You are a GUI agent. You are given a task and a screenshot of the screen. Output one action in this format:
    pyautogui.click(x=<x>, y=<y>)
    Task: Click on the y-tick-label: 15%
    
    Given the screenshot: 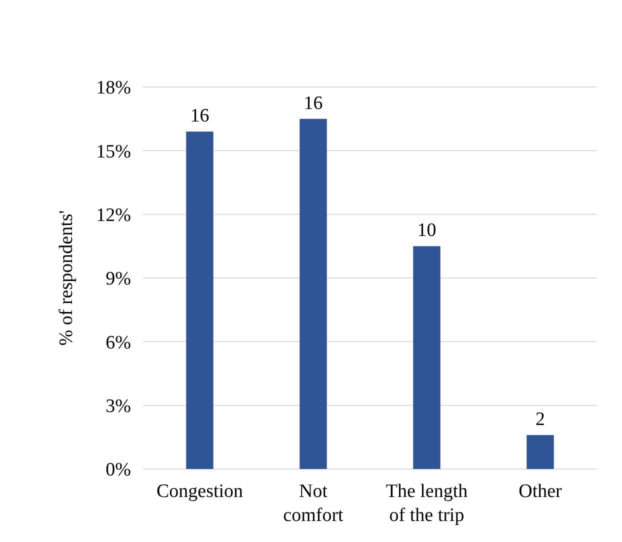 What is the action you would take?
    pyautogui.click(x=114, y=151)
    